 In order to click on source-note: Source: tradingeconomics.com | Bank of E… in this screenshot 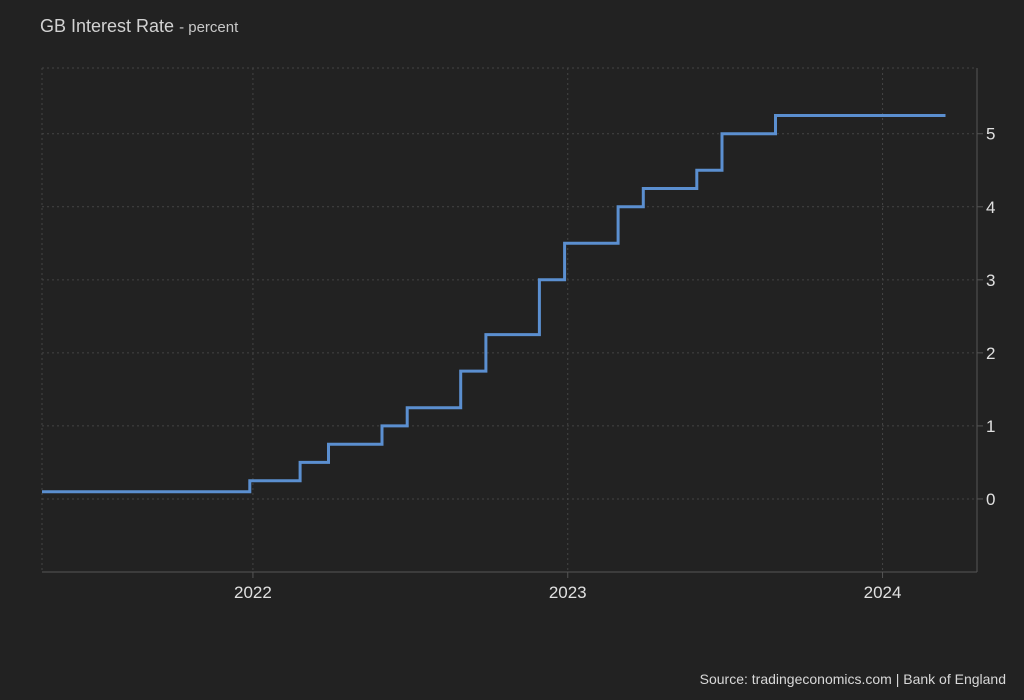, I will do `click(852, 679)`.